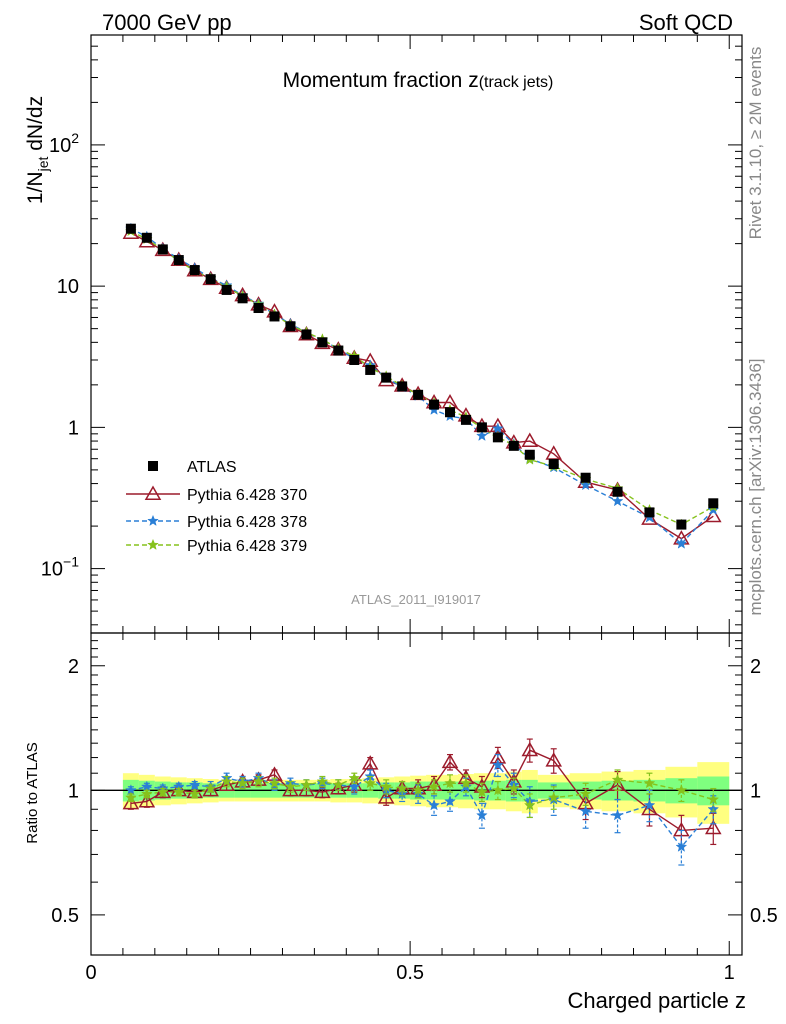 This screenshot has width=786, height=1024. What do you see at coordinates (64, 143) in the screenshot?
I see `main-y-tick-label: 10²` at bounding box center [64, 143].